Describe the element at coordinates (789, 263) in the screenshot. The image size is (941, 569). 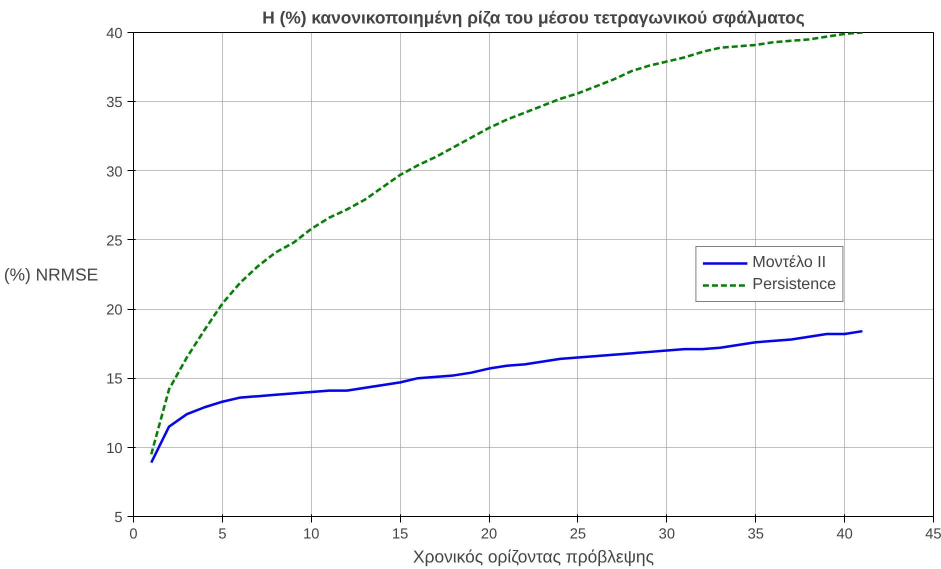
I see `legend-label: Μοντέλο ΙΙ` at that location.